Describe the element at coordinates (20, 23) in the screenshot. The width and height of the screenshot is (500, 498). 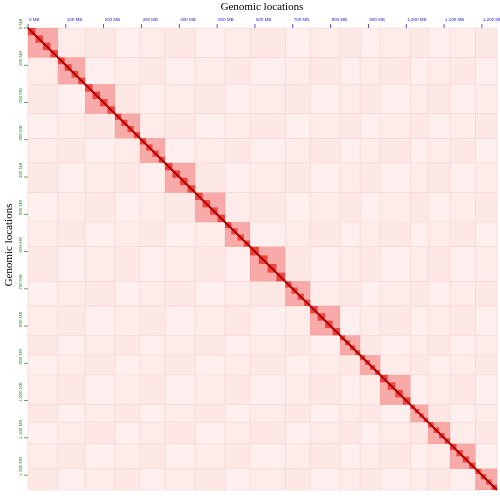
I see `y-tick-label: 0 MB` at that location.